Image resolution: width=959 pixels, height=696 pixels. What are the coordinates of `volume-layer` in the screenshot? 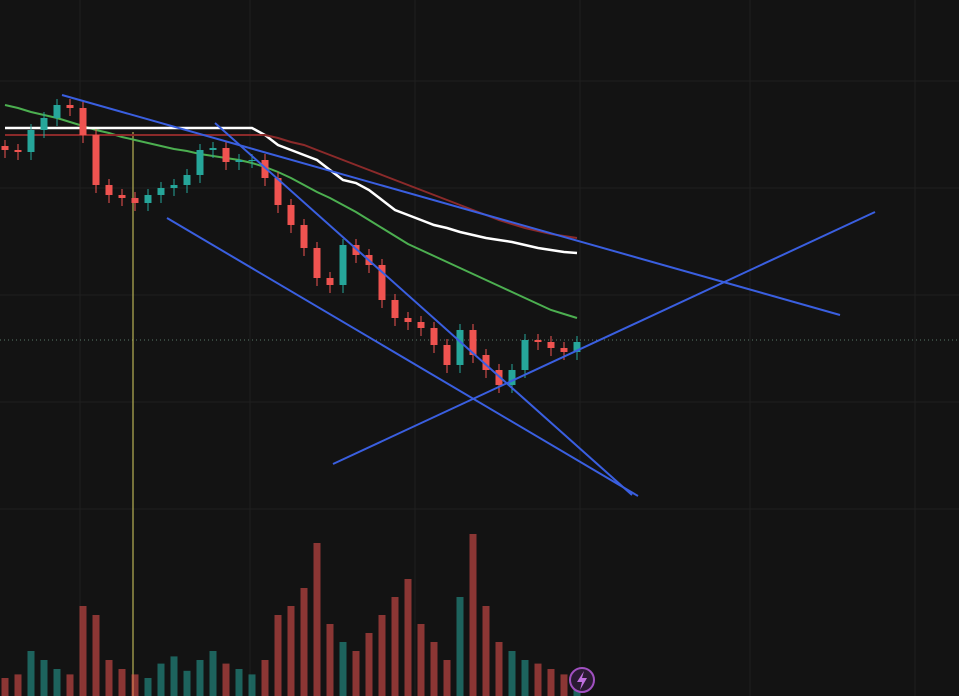 It's located at (291, 615).